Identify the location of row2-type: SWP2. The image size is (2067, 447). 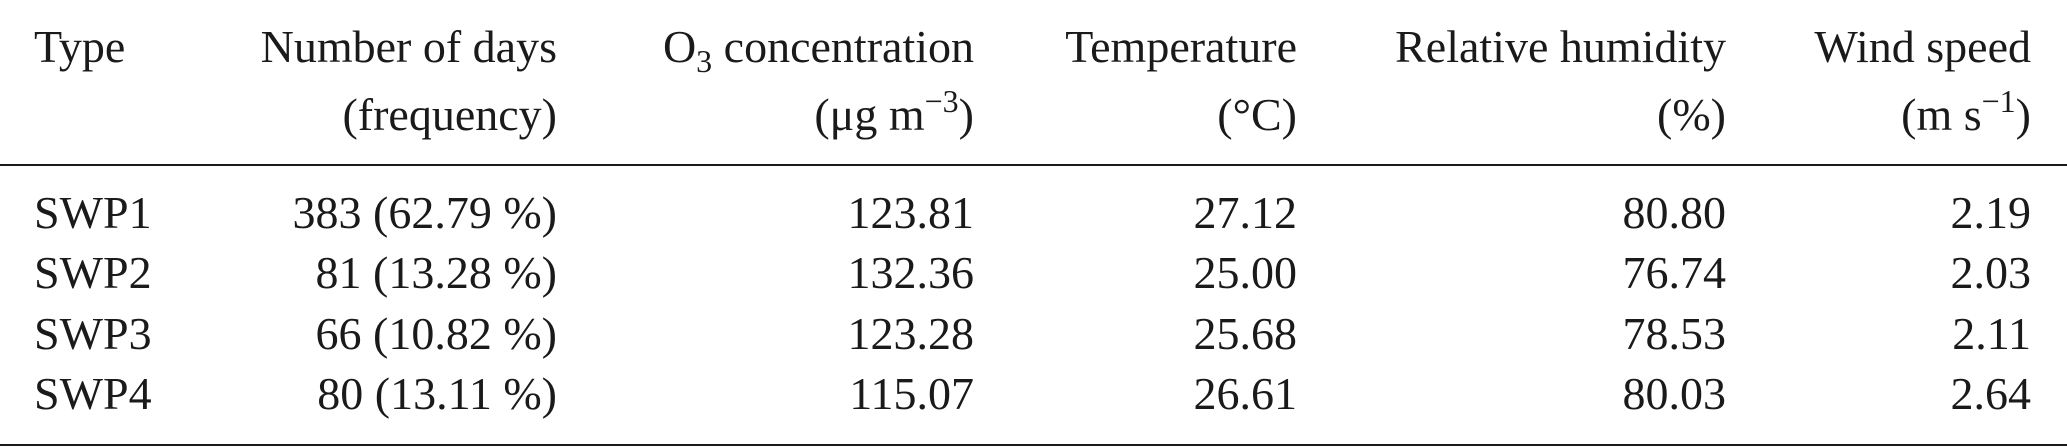
(93, 272).